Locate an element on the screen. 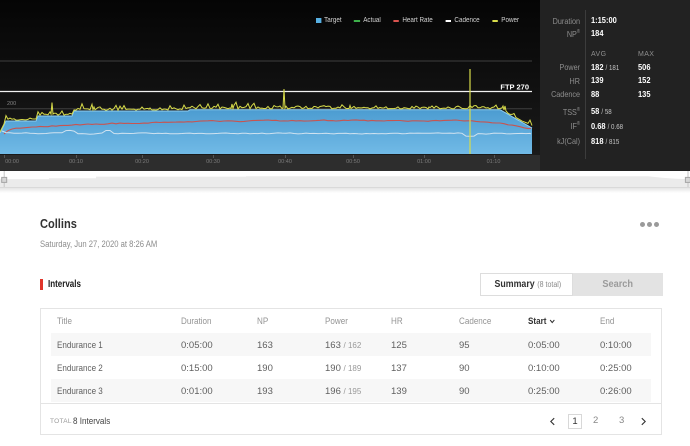 The width and height of the screenshot is (690, 446). svg-text: FTP 270 is located at coordinates (514, 87).